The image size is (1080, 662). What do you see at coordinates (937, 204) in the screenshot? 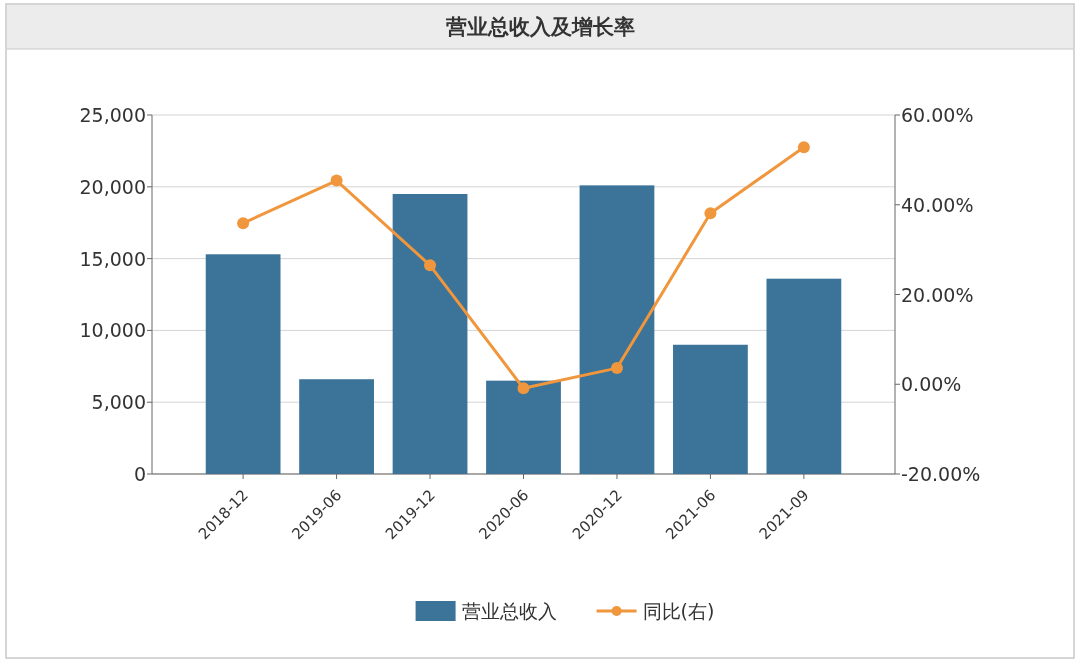
I see `y2-tick-label: 40.00%` at bounding box center [937, 204].